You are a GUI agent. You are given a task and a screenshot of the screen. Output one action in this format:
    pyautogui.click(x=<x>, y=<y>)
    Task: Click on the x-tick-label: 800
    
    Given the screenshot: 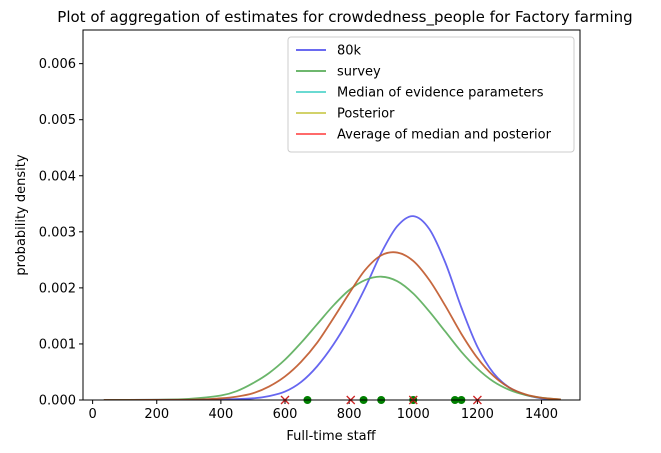 What is the action you would take?
    pyautogui.click(x=349, y=414)
    